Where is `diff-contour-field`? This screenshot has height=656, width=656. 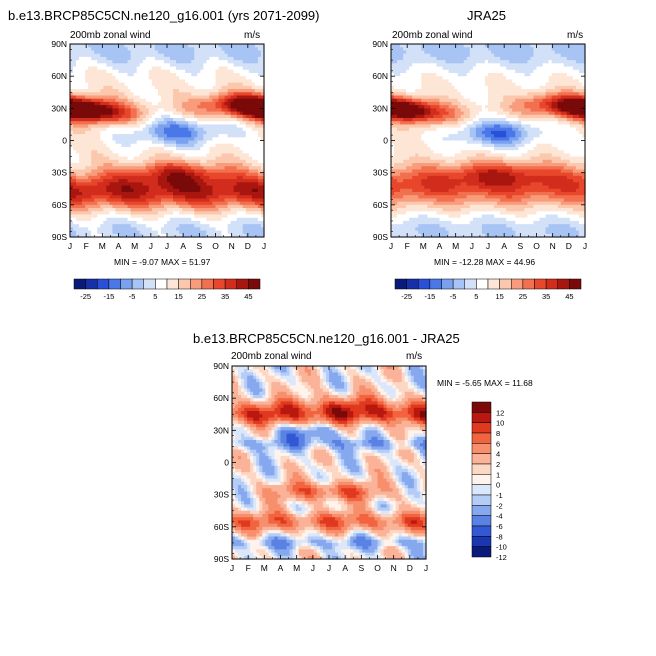 diff-contour-field is located at coordinates (329, 463).